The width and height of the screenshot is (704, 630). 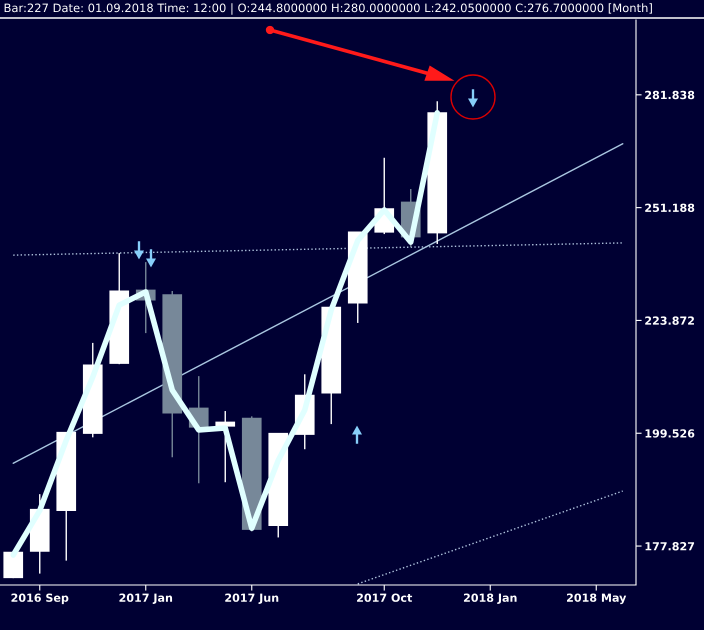 What do you see at coordinates (596, 598) in the screenshot?
I see `x-tick-label: 2018 May` at bounding box center [596, 598].